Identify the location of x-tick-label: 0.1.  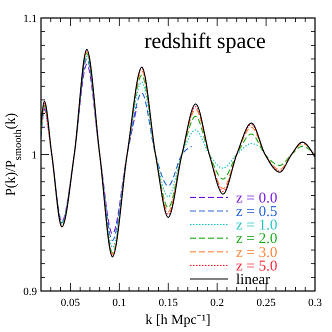
(119, 303).